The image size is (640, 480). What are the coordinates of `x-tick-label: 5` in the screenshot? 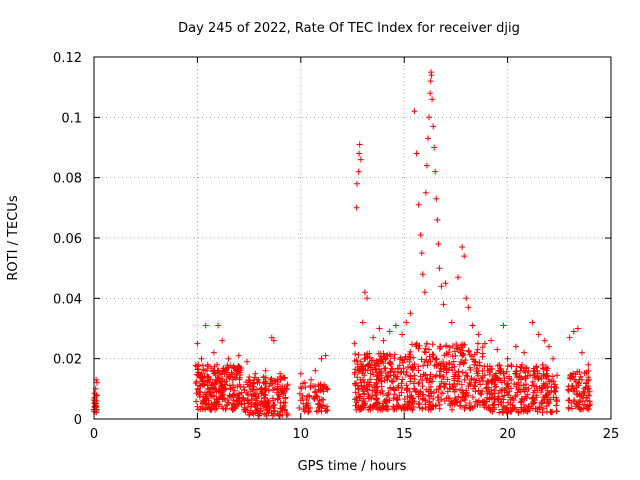 It's located at (197, 434).